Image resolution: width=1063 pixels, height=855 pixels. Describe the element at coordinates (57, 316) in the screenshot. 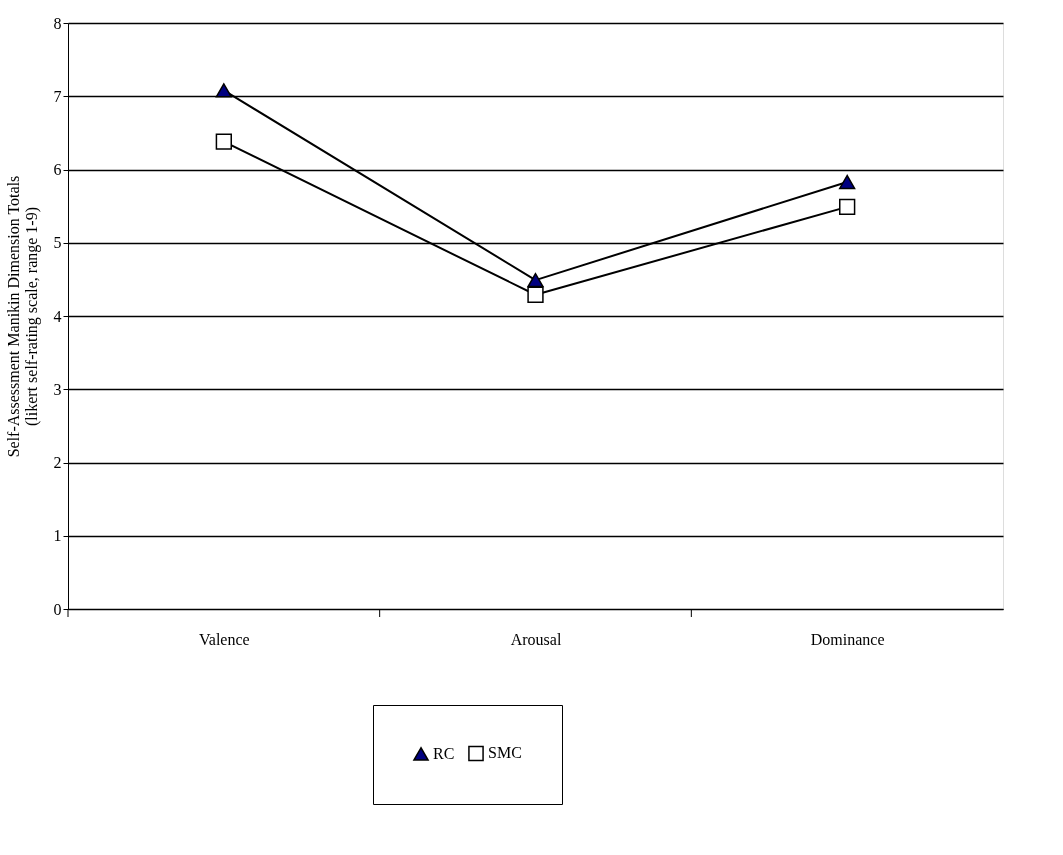

I see `y-tick-label: 4` at that location.